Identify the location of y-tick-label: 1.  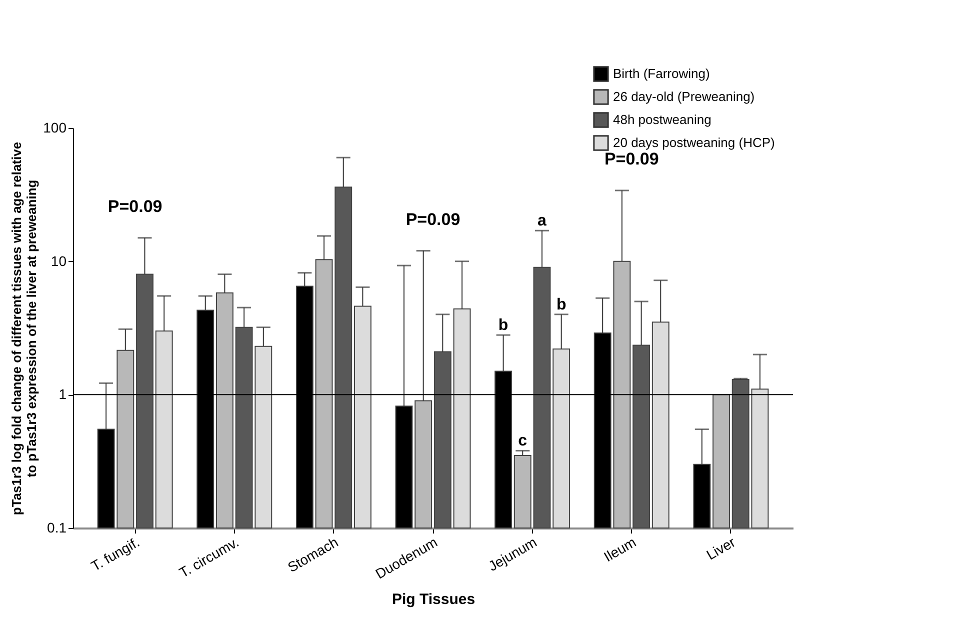
(62, 394).